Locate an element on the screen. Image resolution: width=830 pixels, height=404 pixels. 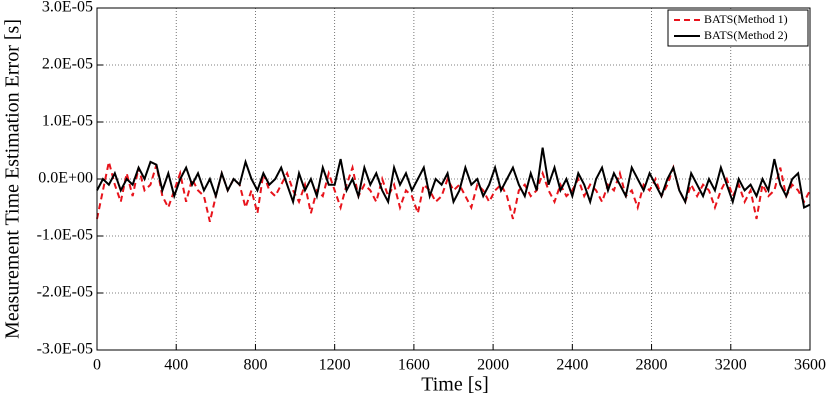
data-line is located at coordinates (453, 178).